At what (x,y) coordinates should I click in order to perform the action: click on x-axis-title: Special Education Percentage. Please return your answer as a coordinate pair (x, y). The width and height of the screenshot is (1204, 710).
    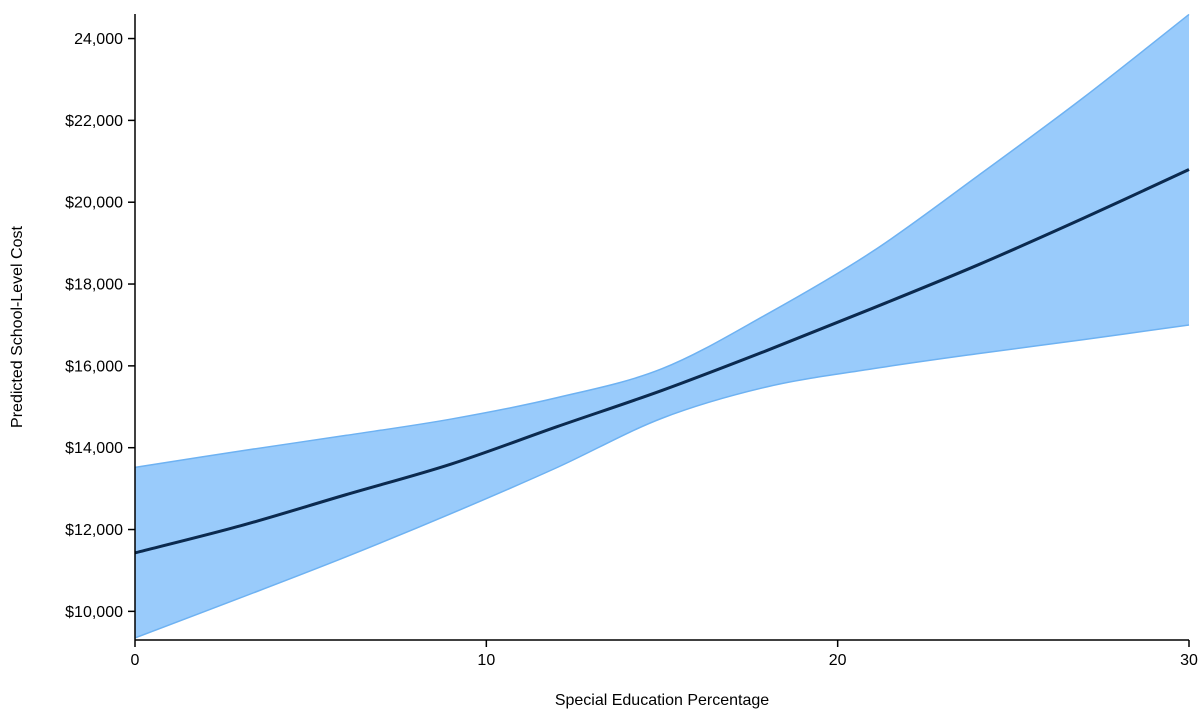
    Looking at the image, I should click on (662, 700).